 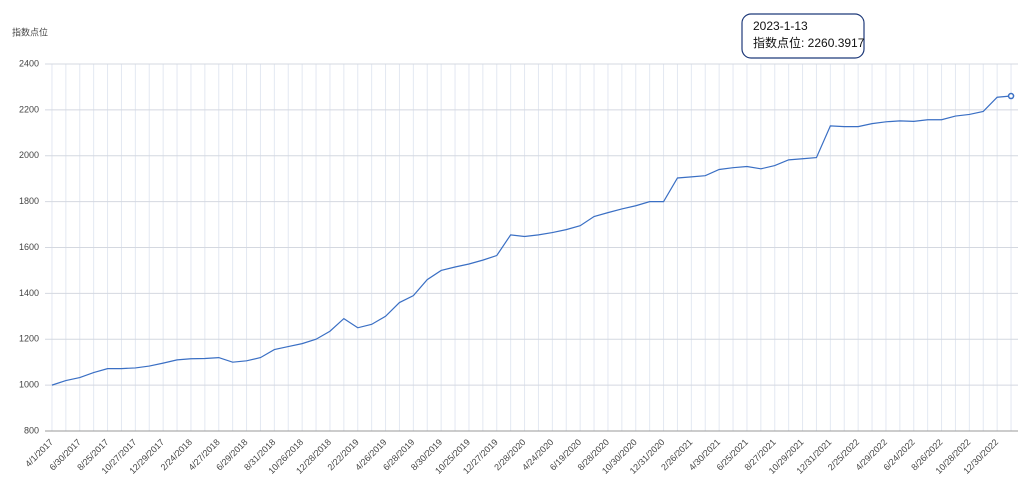 I want to click on tooltip-text: 指数点位: 2260.3917, so click(x=809, y=42).